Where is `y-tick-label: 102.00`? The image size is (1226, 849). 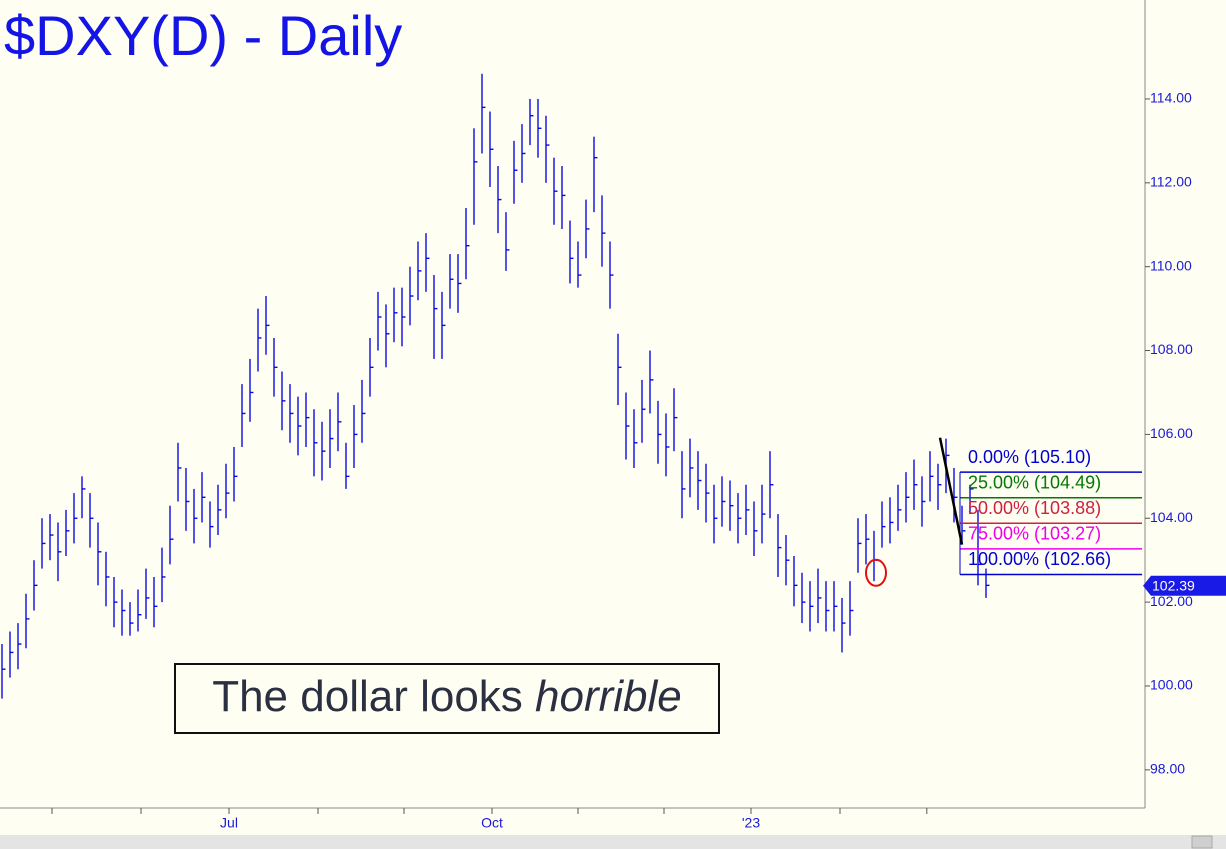
y-tick-label: 102.00 is located at coordinates (1171, 601).